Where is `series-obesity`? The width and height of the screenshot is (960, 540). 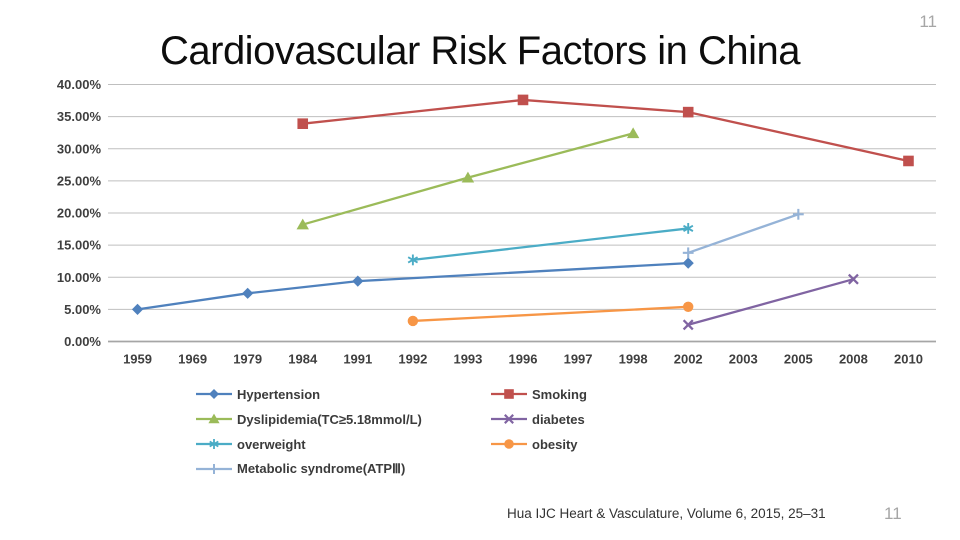
series-obesity is located at coordinates (550, 314).